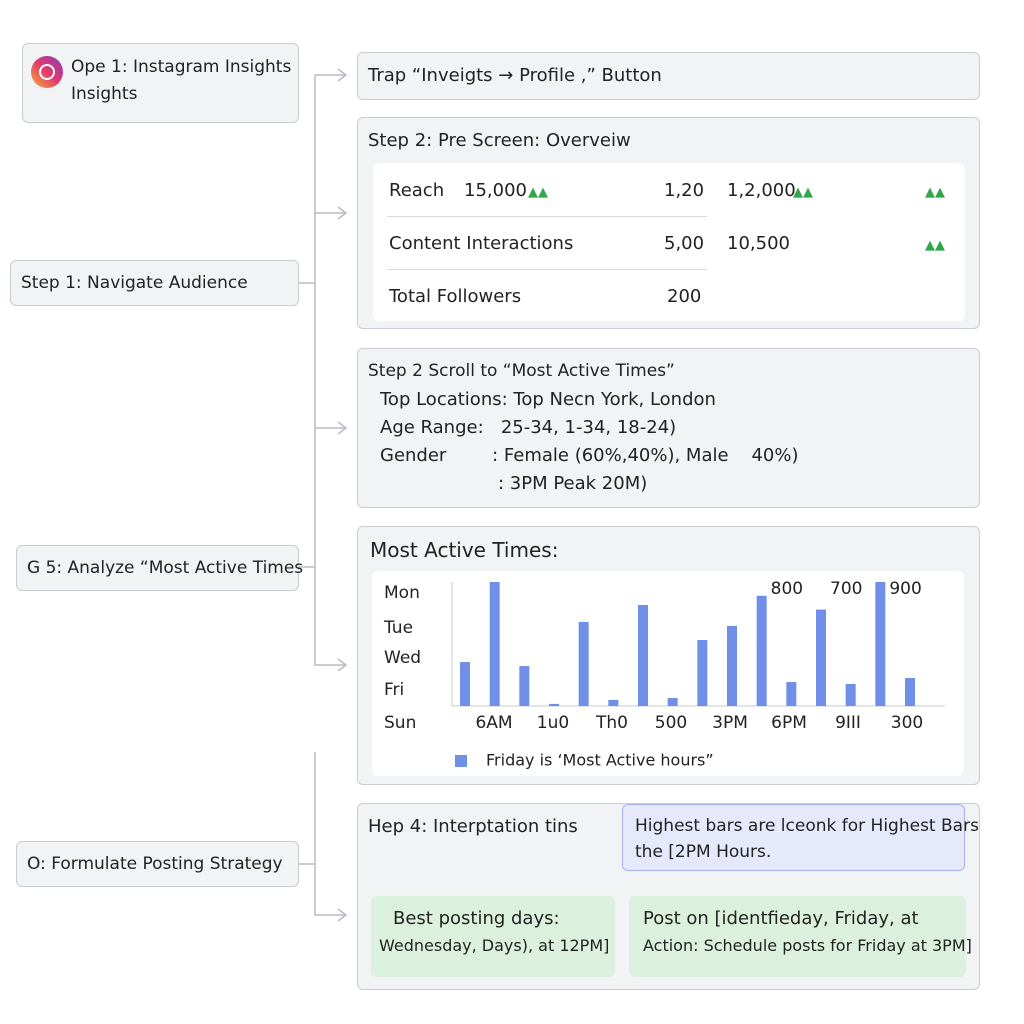  What do you see at coordinates (473, 826) in the screenshot?
I see `step-title: Hep 4: Interptation tins` at bounding box center [473, 826].